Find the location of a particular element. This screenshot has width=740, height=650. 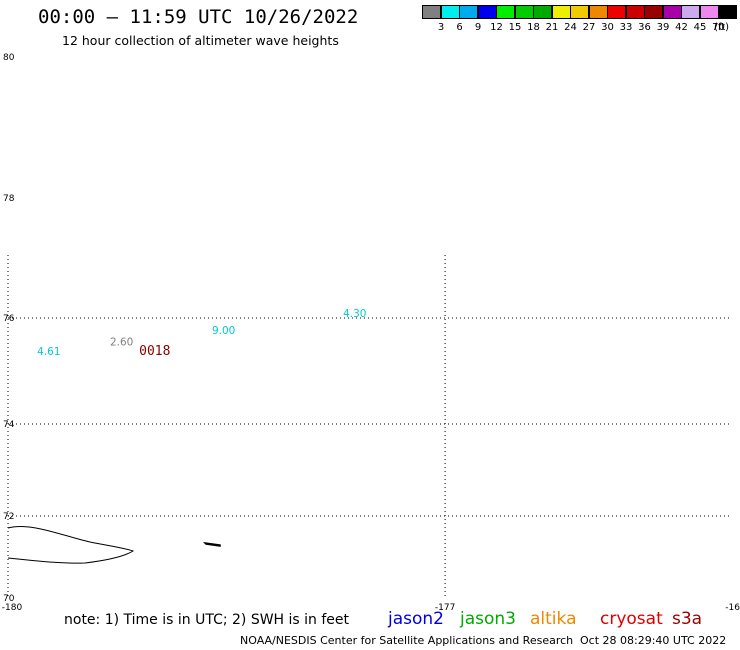

legend-label: 30 is located at coordinates (607, 27).